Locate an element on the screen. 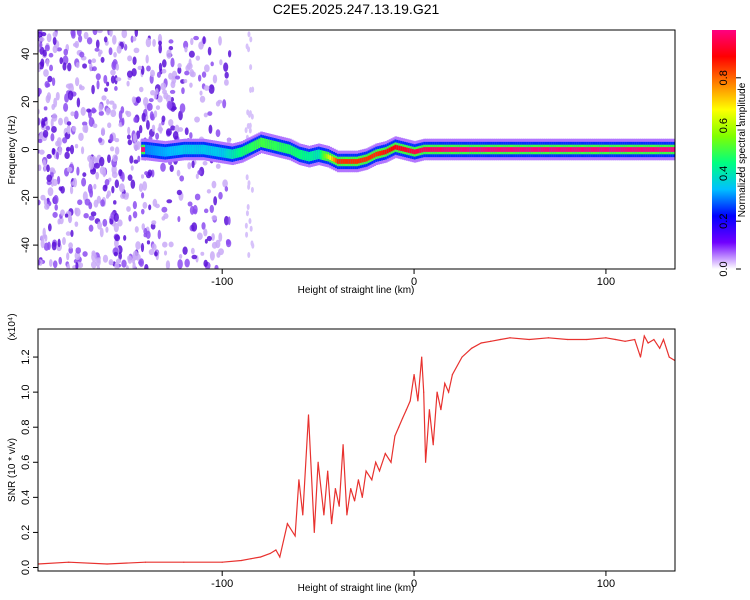  snr-x-ticks: -100 0 100 is located at coordinates (413, 580).